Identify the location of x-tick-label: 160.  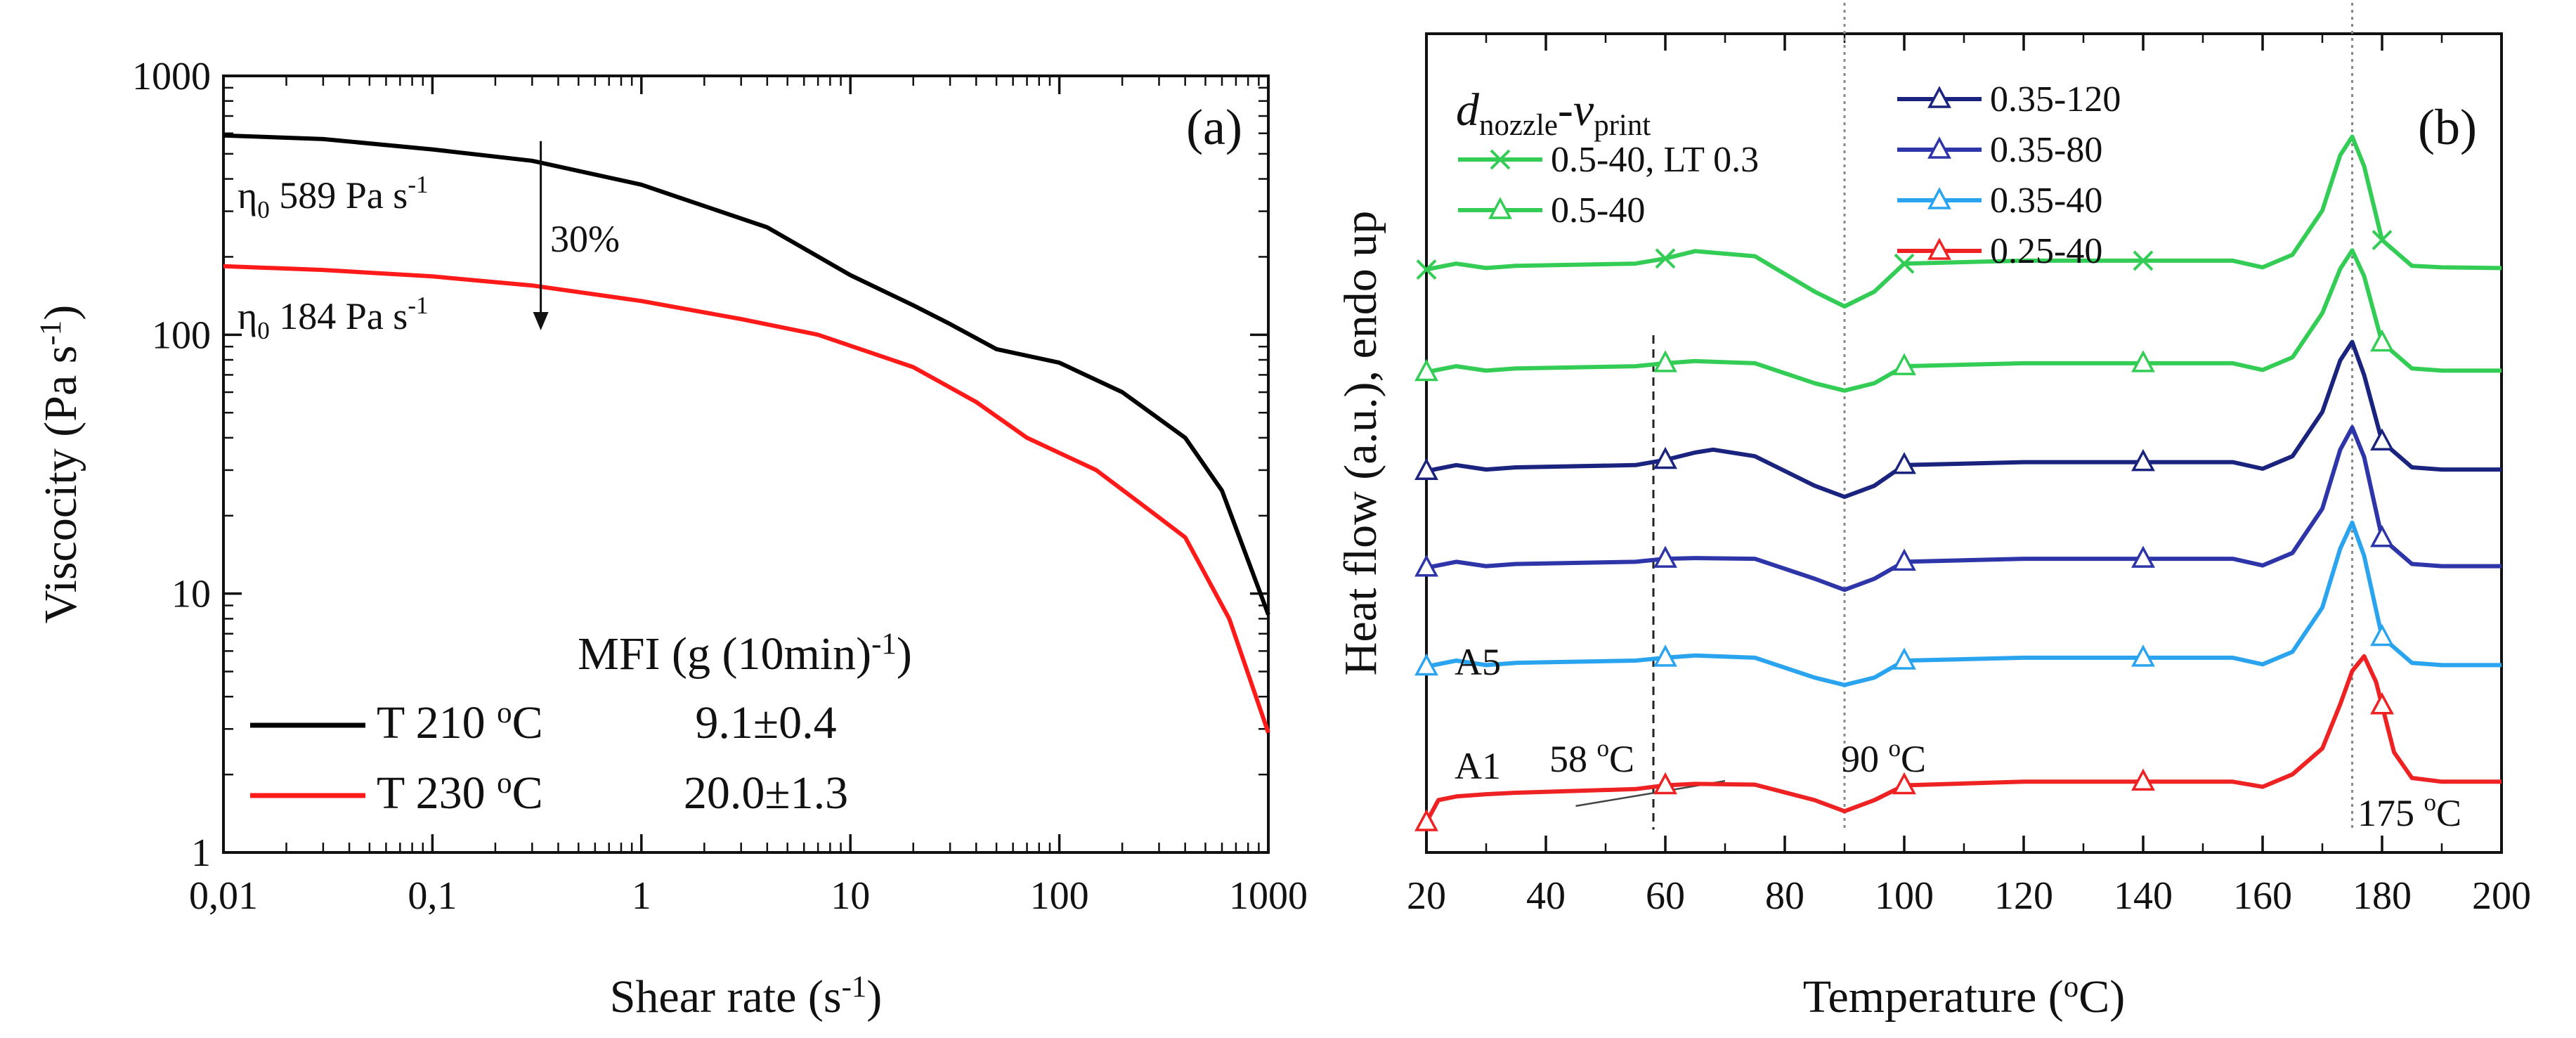
(2262, 896).